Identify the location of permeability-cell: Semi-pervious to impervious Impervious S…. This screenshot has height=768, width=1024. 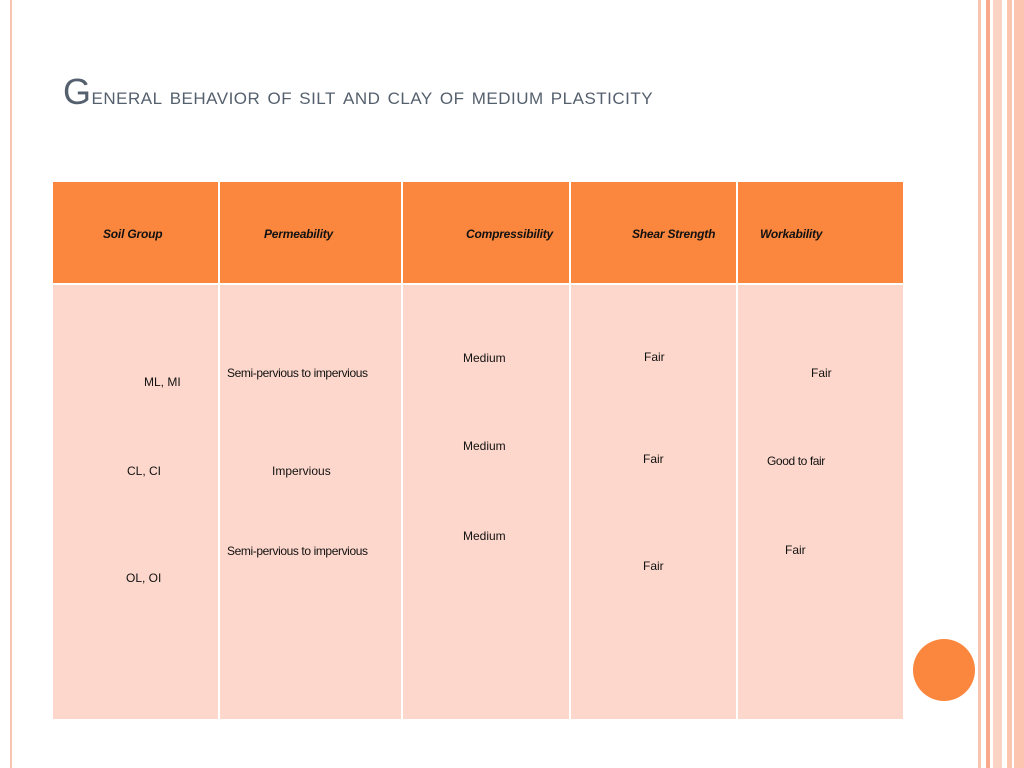
(310, 502).